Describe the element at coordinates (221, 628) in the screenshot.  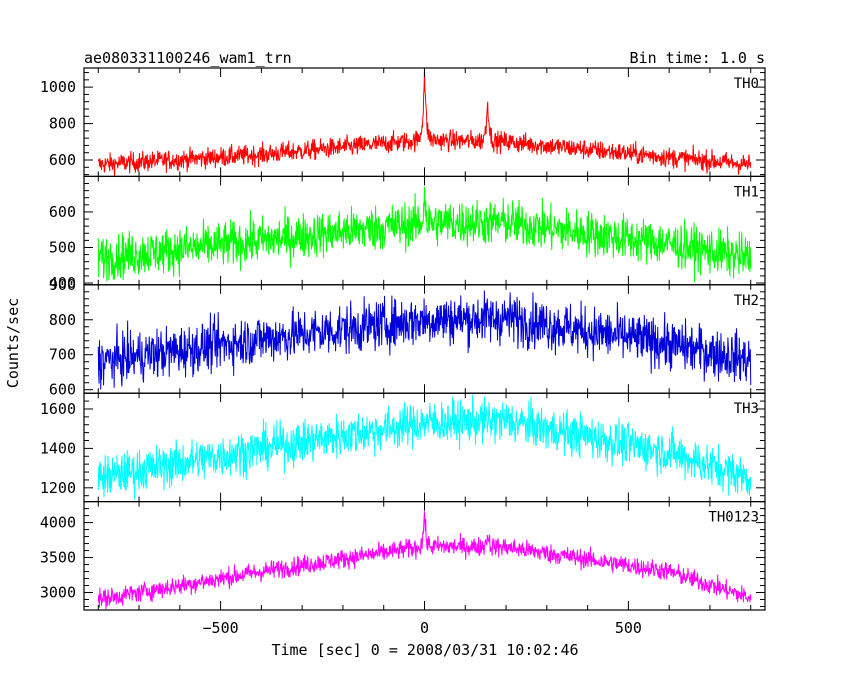
I see `x-tick-label: −500` at that location.